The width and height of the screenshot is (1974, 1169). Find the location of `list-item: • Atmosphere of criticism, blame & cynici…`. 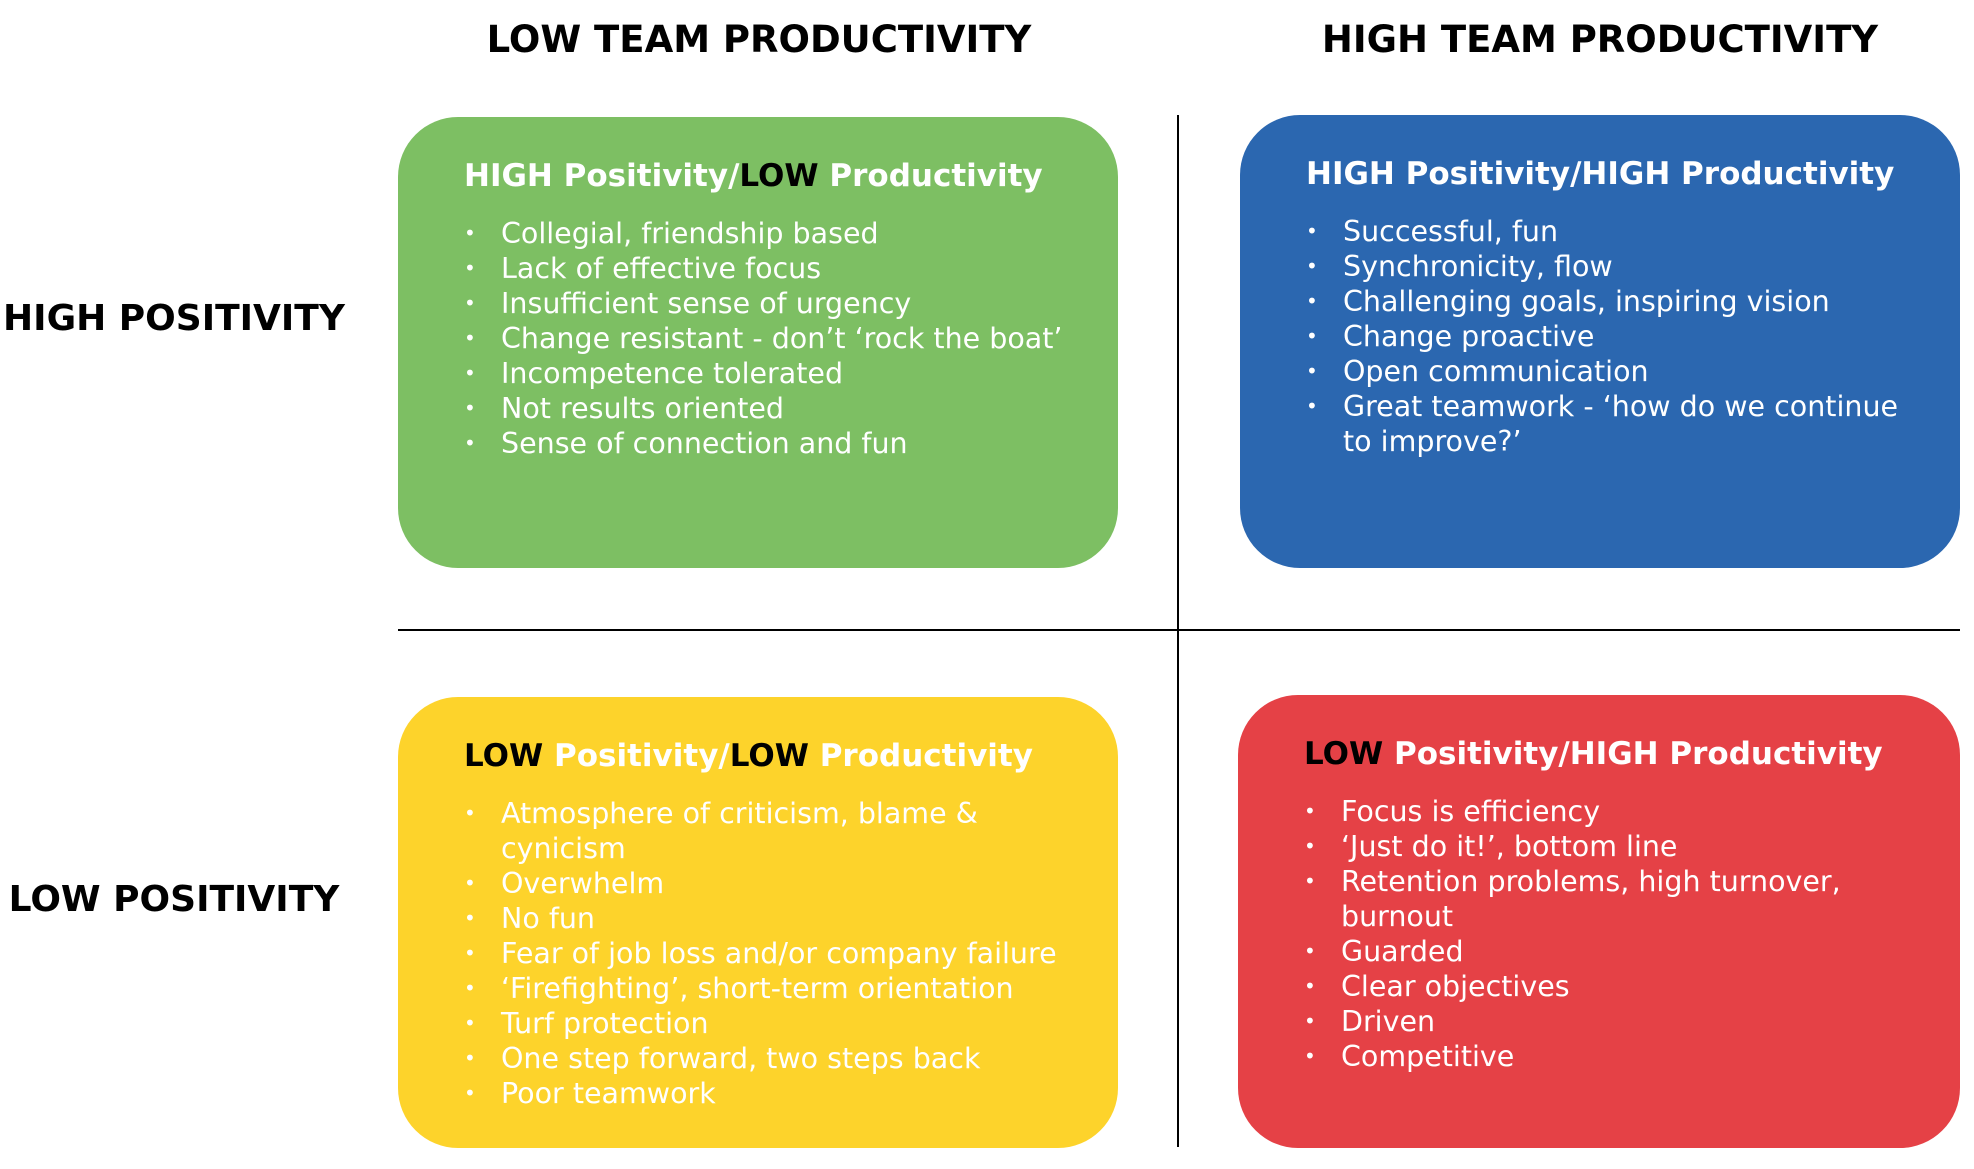

list-item: • Atmosphere of criticism, blame & cynici… is located at coordinates (771, 831).